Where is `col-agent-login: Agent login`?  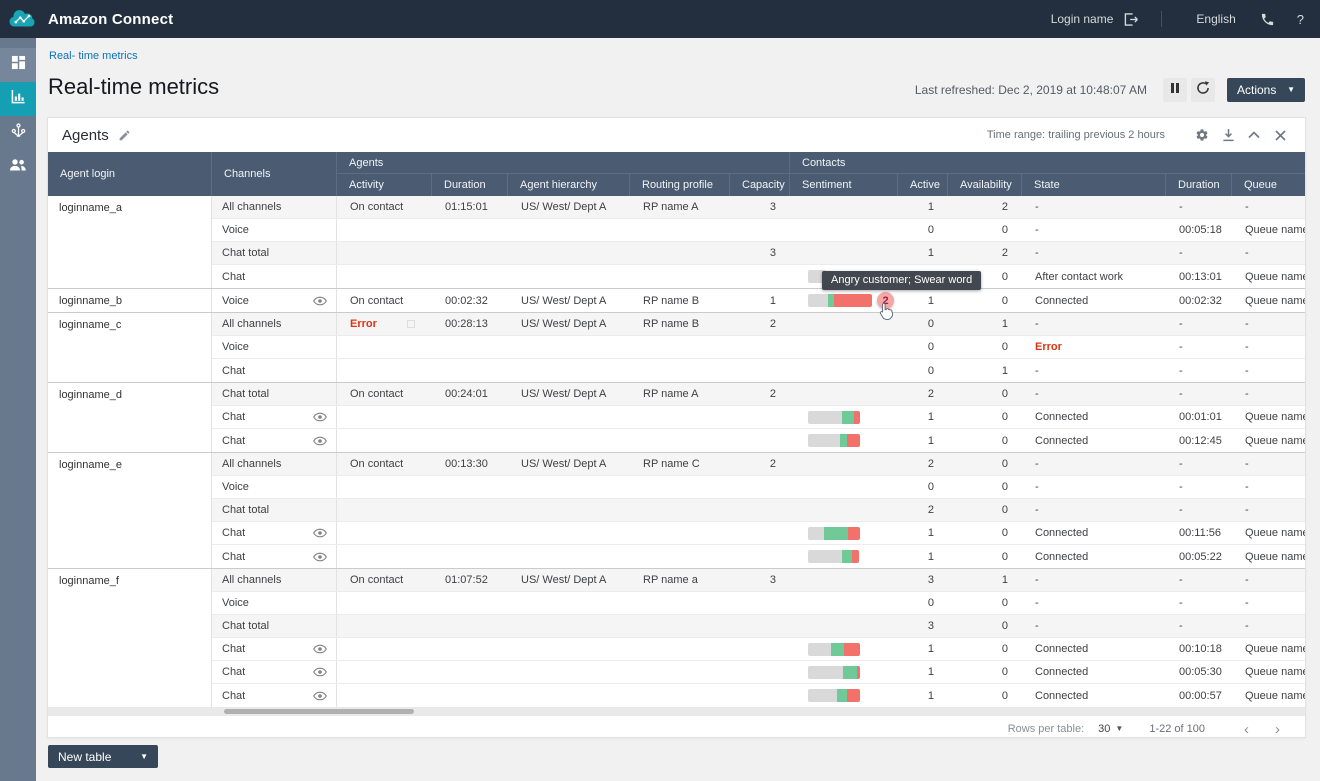 col-agent-login: Agent login is located at coordinates (130, 174).